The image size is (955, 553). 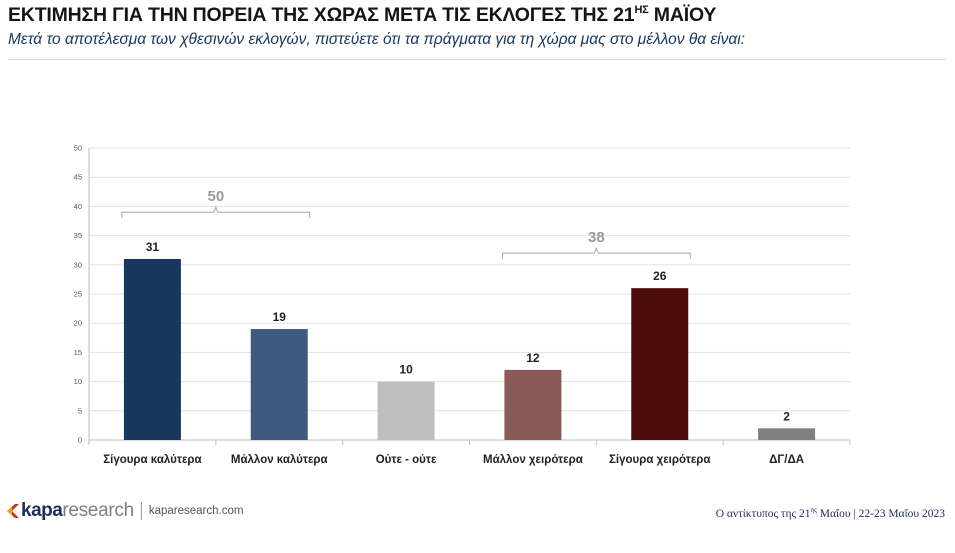 What do you see at coordinates (152, 460) in the screenshot?
I see `category-label: Σίγουρα καλύτερα` at bounding box center [152, 460].